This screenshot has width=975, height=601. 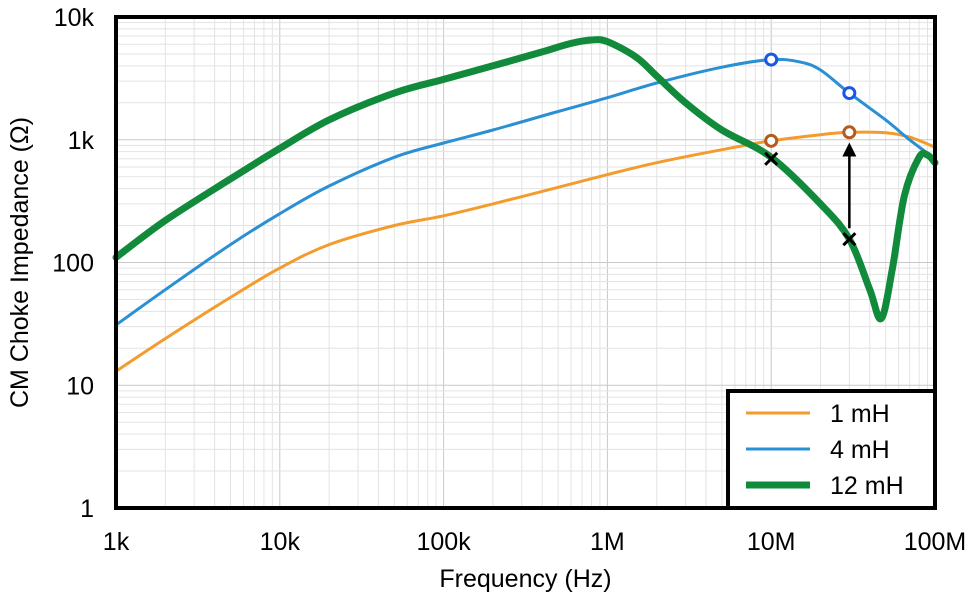 I want to click on x-tick-label: 100M, so click(x=935, y=542).